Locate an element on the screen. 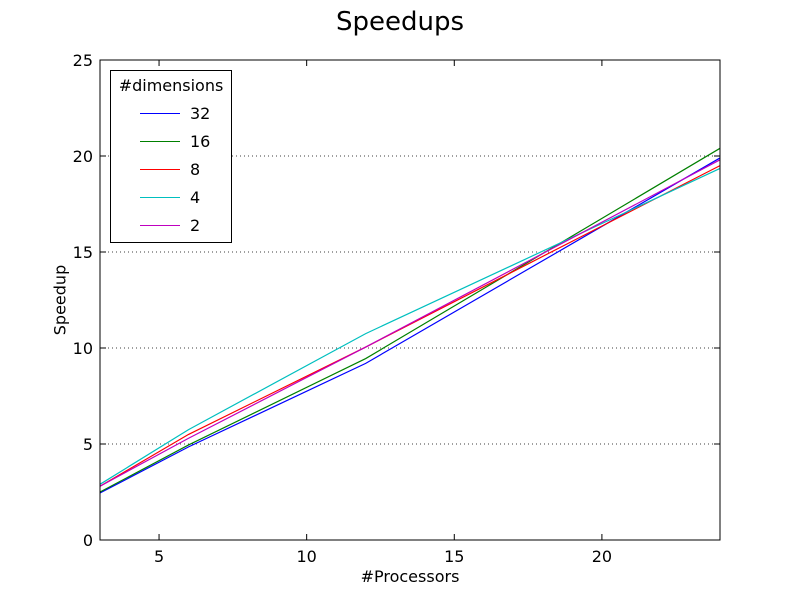 The width and height of the screenshot is (800, 600). legend-item: 16 is located at coordinates (171, 142).